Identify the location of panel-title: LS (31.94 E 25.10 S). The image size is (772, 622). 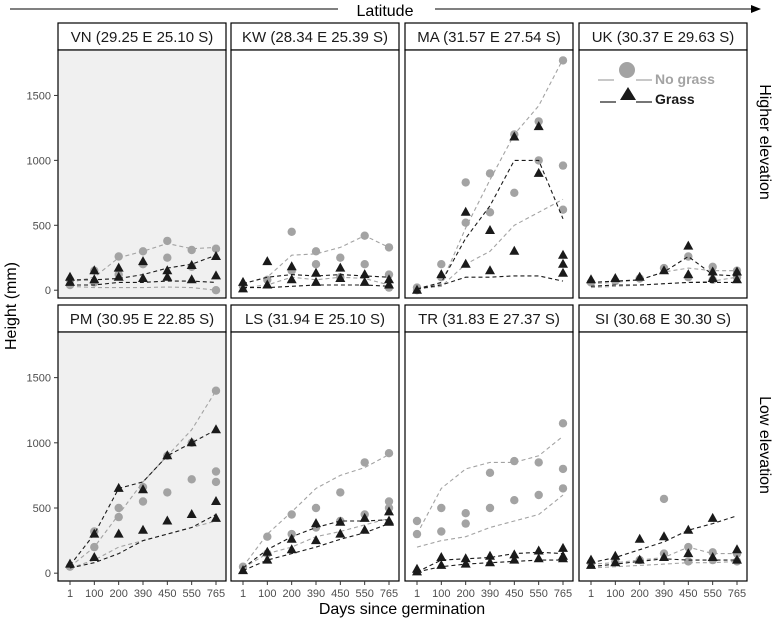
(315, 319).